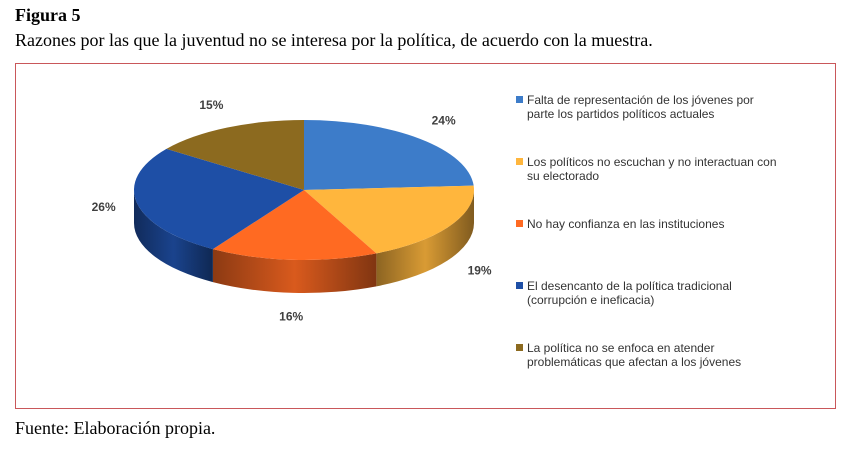 This screenshot has height=455, width=855. Describe the element at coordinates (115, 428) in the screenshot. I see `chart-source: Fuente: Elaboración propia.` at that location.